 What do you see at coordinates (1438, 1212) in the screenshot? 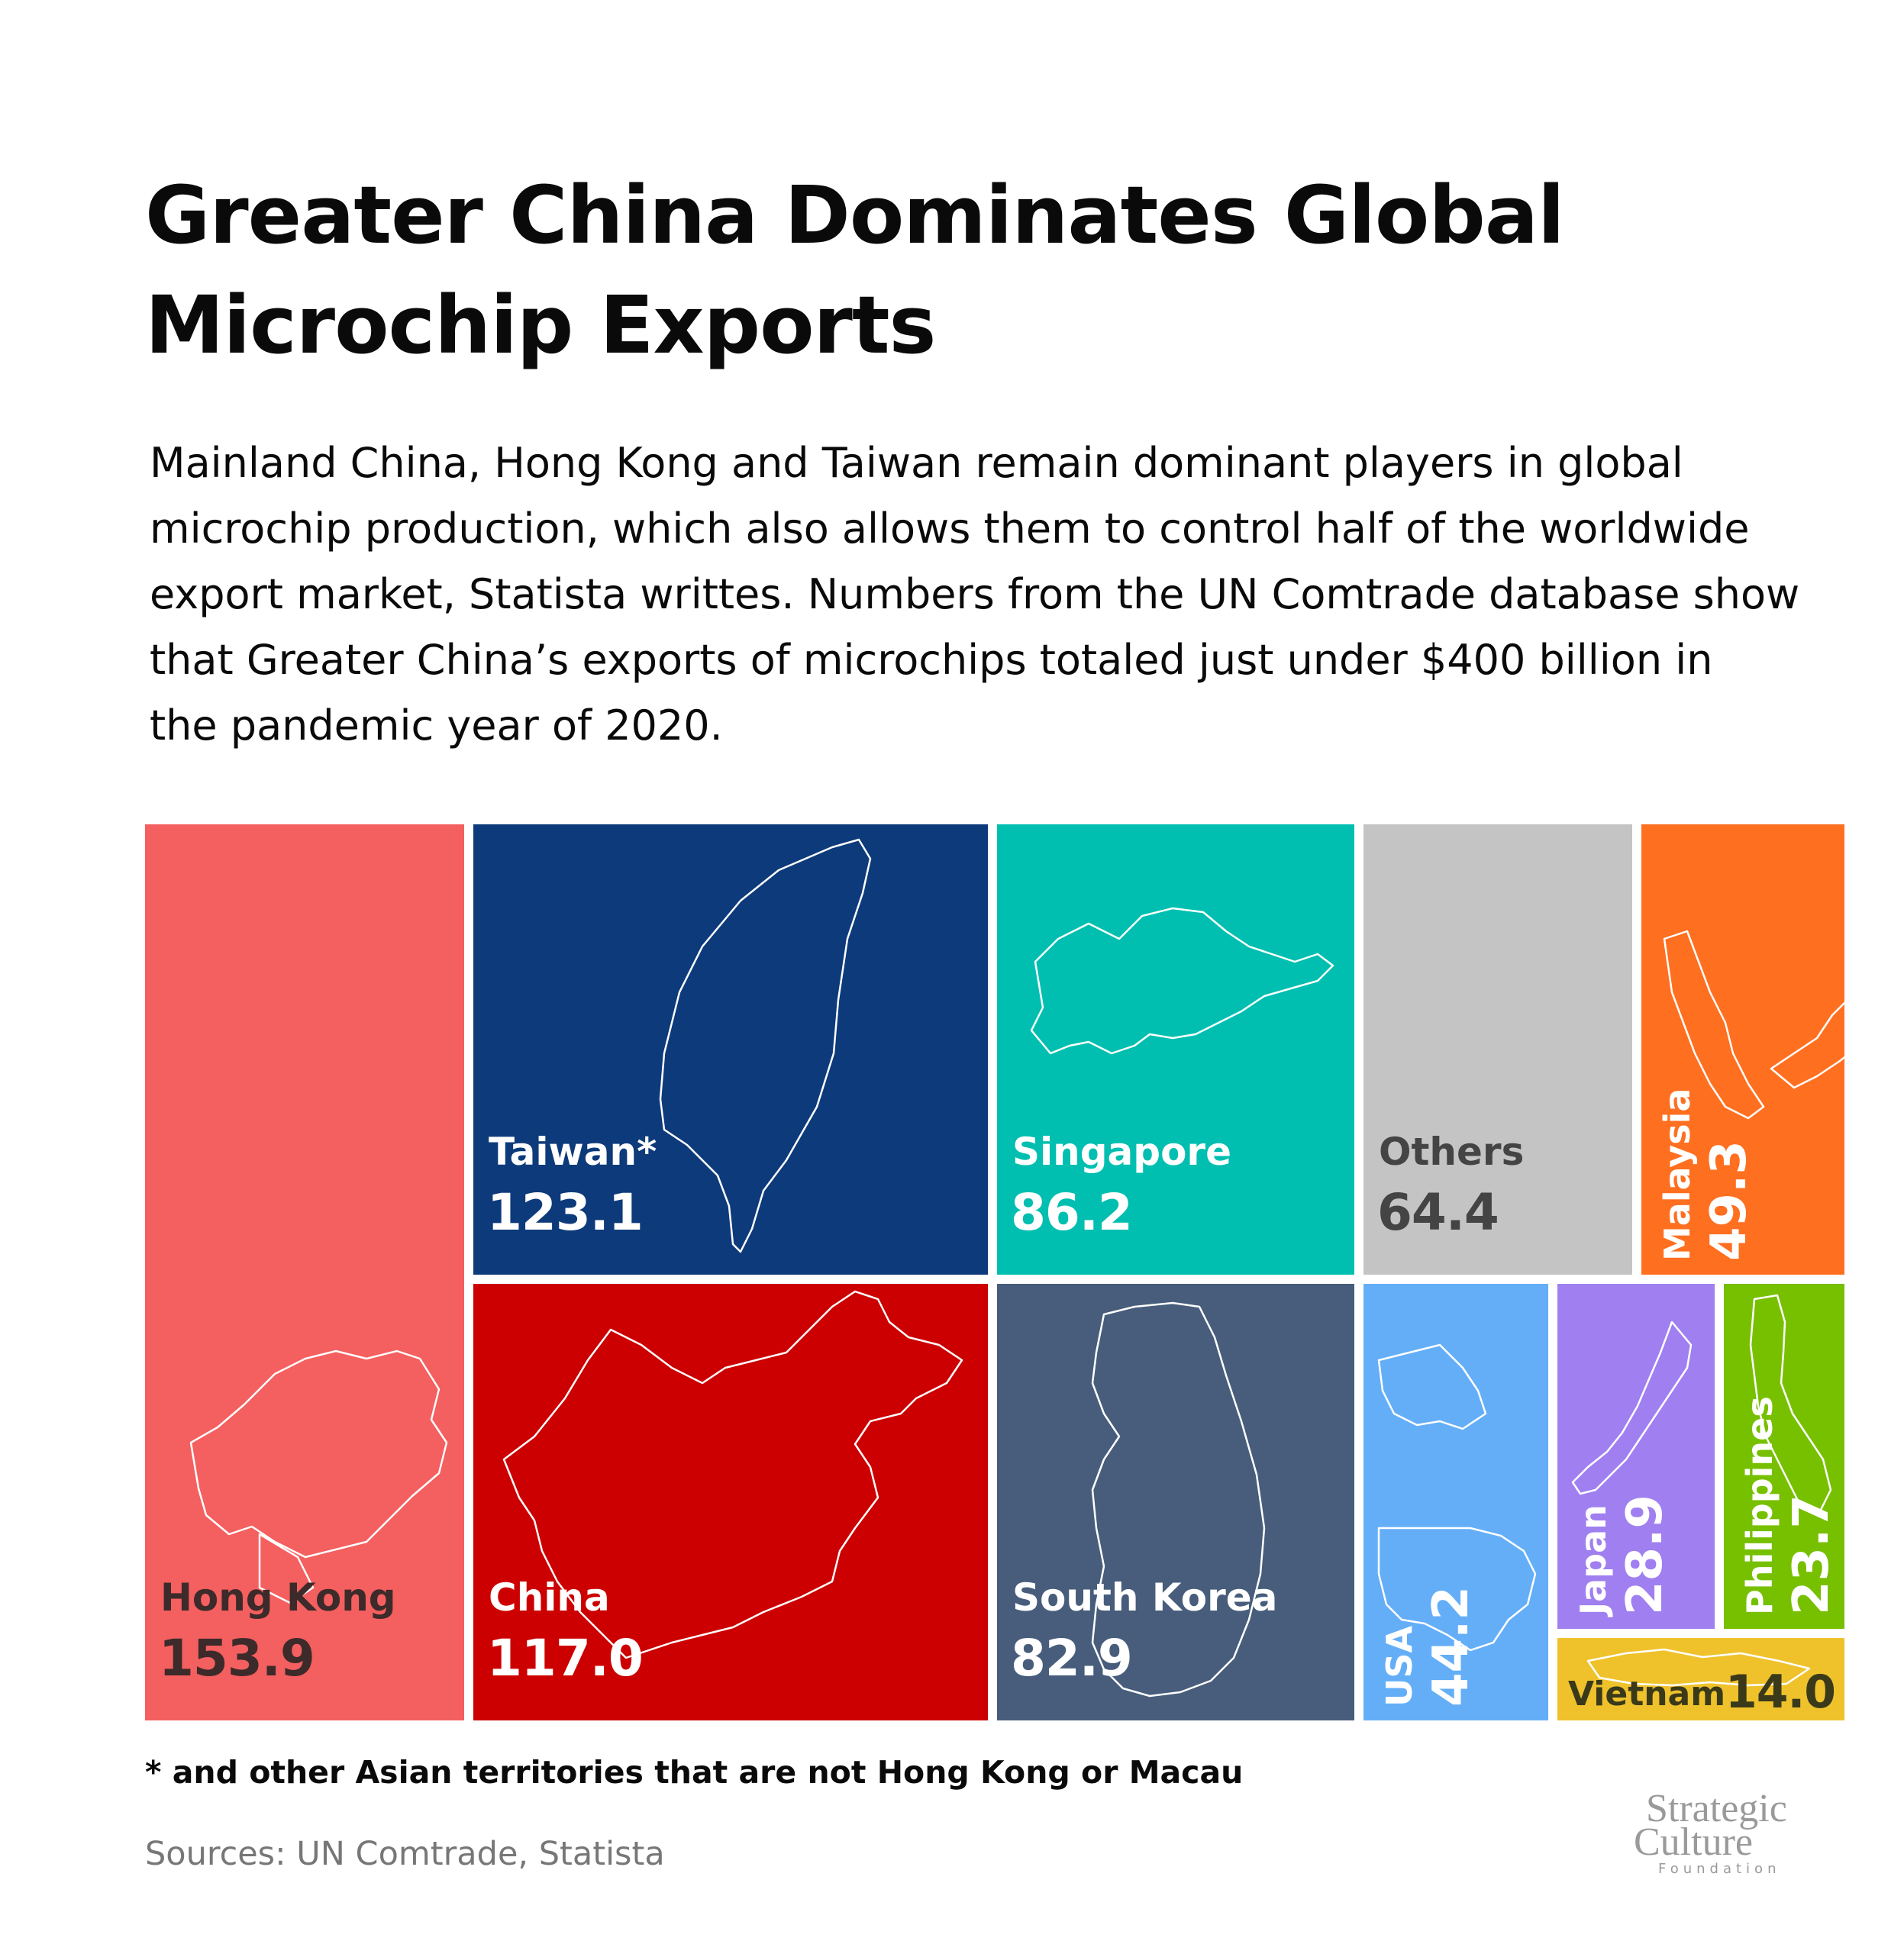
I see `tile-value: 64.4` at bounding box center [1438, 1212].